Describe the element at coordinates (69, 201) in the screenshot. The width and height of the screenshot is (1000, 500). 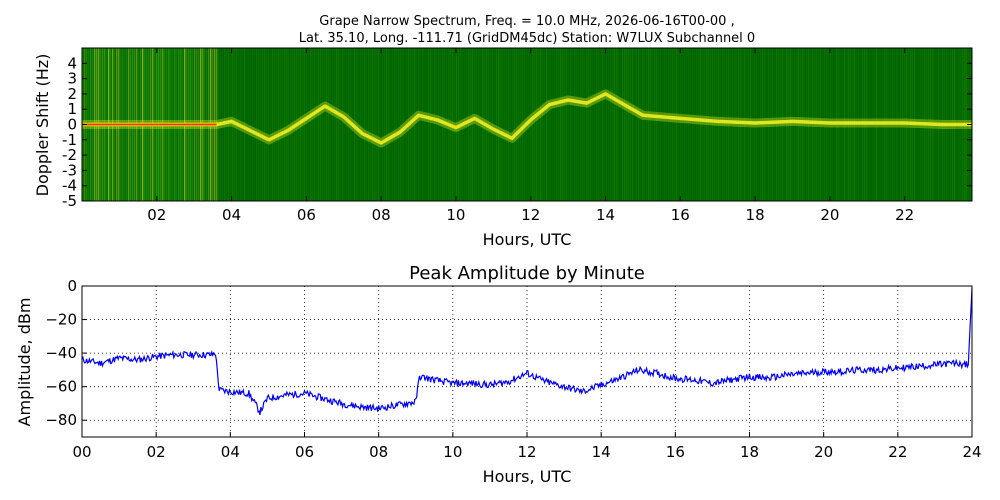
I see `spectrogram-y-tick-label: -5` at that location.